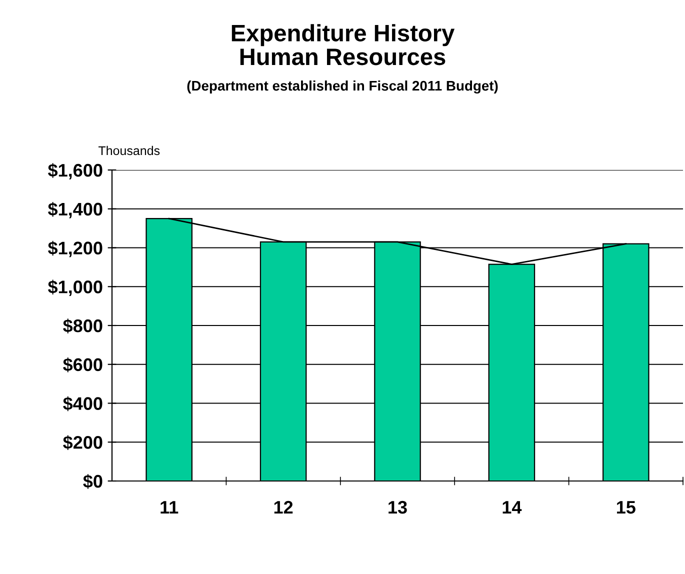  What do you see at coordinates (283, 507) in the screenshot?
I see `x-tick-label: 12` at bounding box center [283, 507].